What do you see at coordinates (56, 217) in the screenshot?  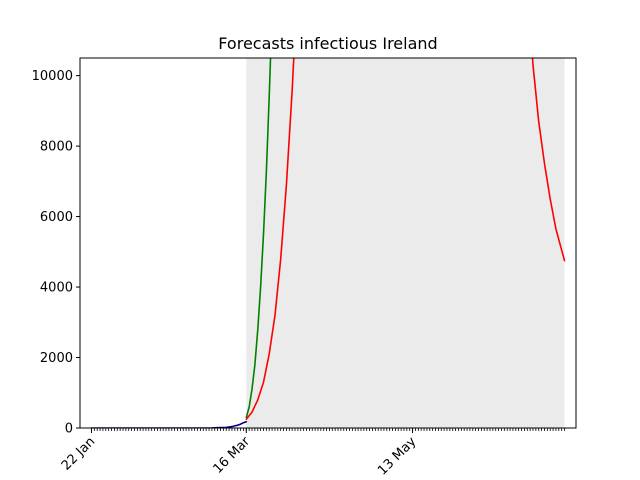 I see `y-tick-label: 6000` at bounding box center [56, 217].